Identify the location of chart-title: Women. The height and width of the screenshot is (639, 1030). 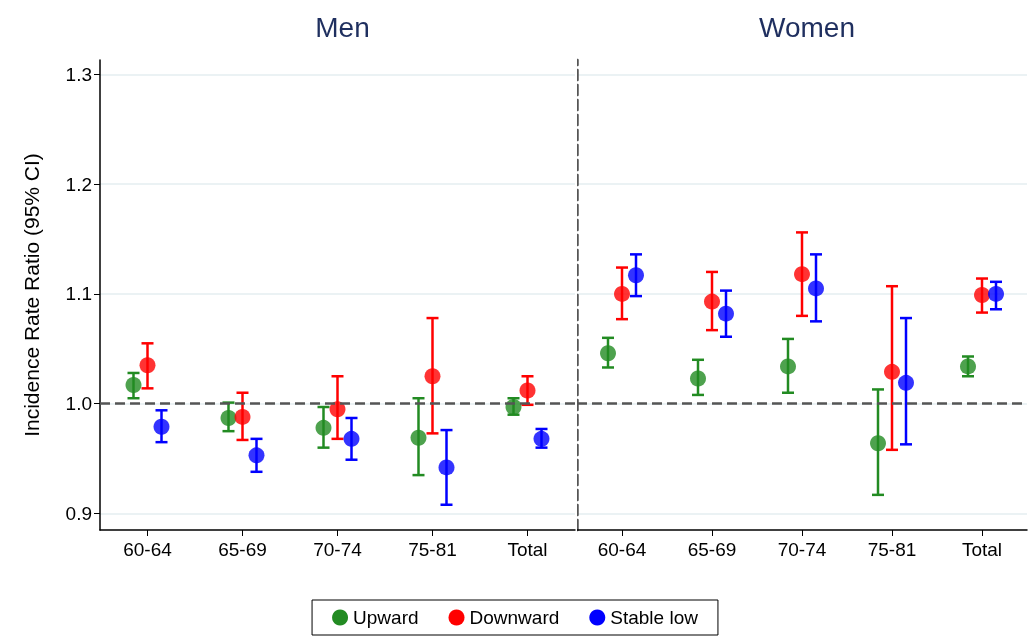
(807, 27).